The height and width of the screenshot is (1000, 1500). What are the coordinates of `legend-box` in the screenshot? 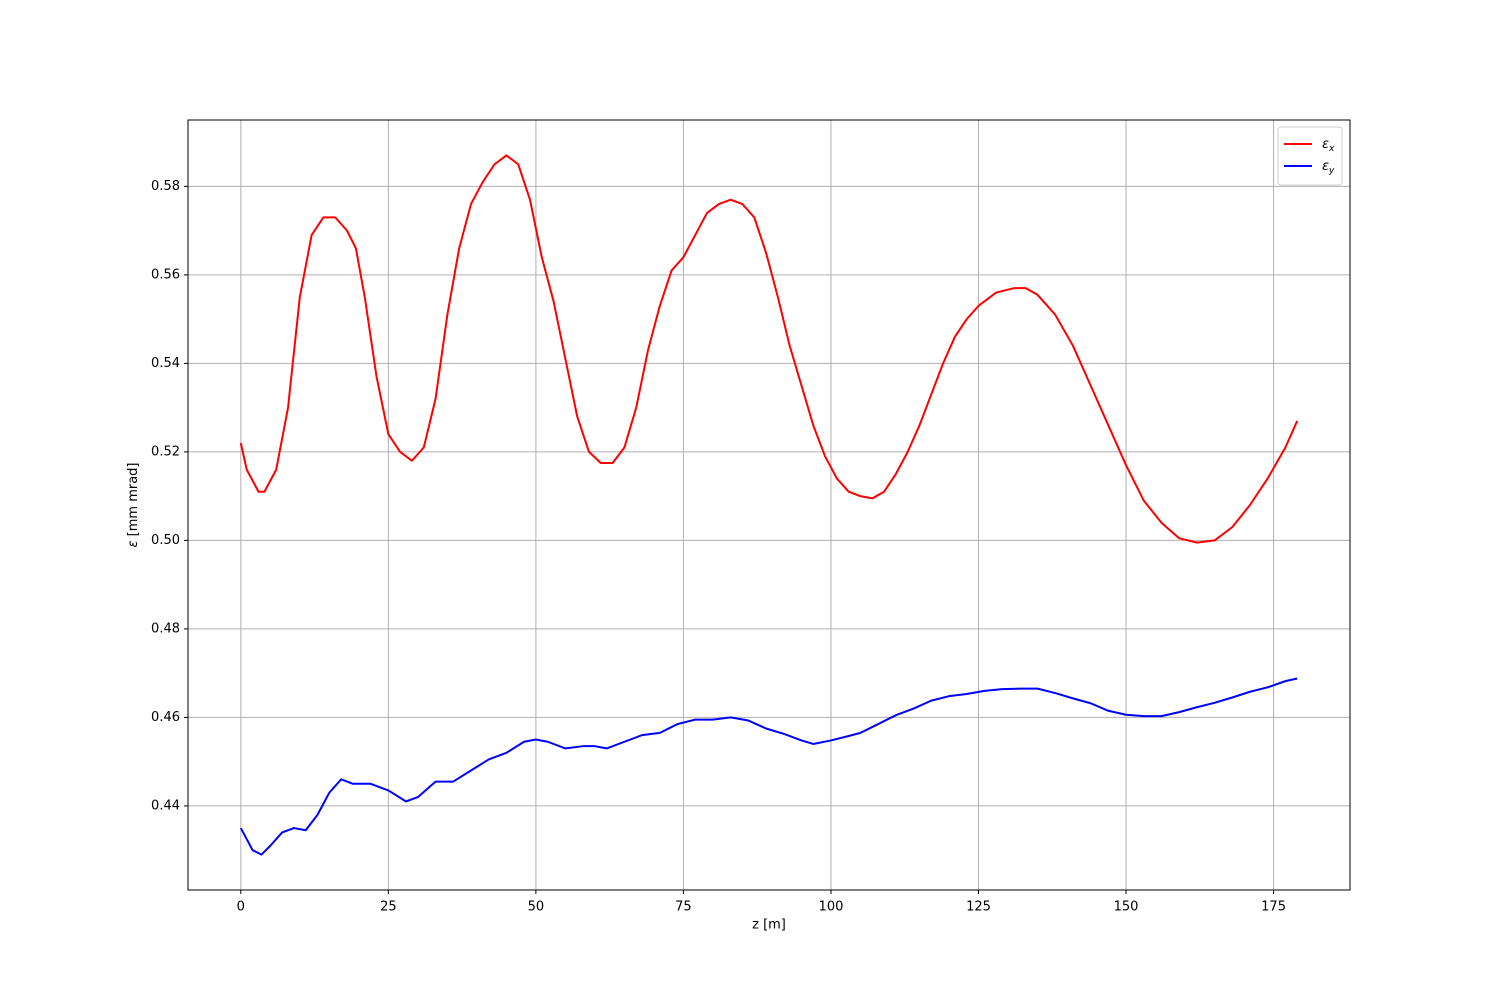 It's located at (1310, 156).